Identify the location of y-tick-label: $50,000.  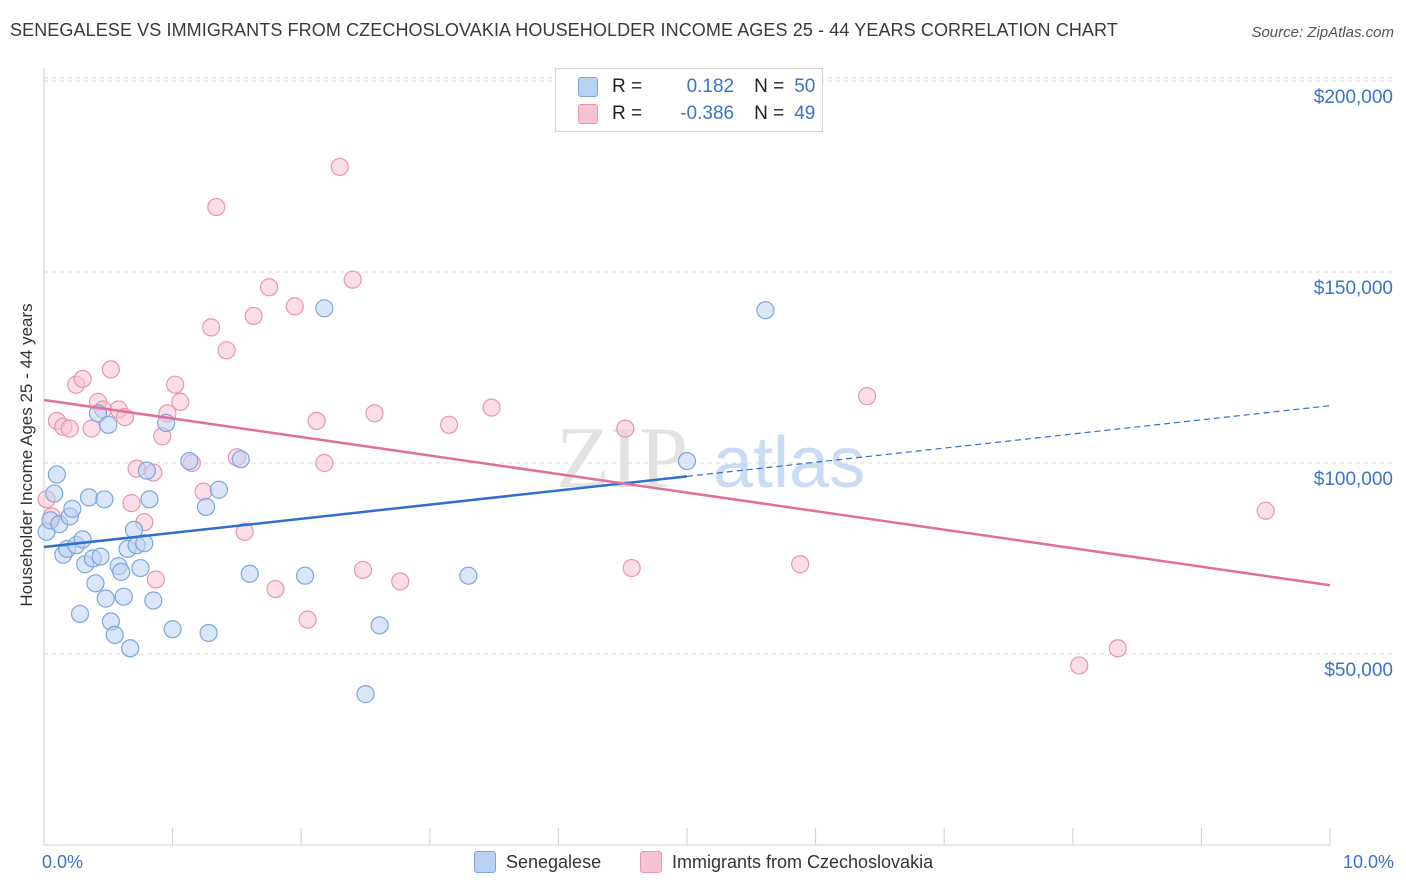
(1358, 670).